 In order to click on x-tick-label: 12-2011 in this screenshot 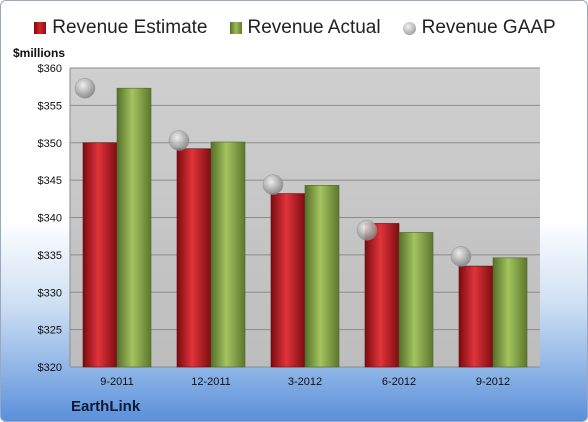, I will do `click(211, 382)`.